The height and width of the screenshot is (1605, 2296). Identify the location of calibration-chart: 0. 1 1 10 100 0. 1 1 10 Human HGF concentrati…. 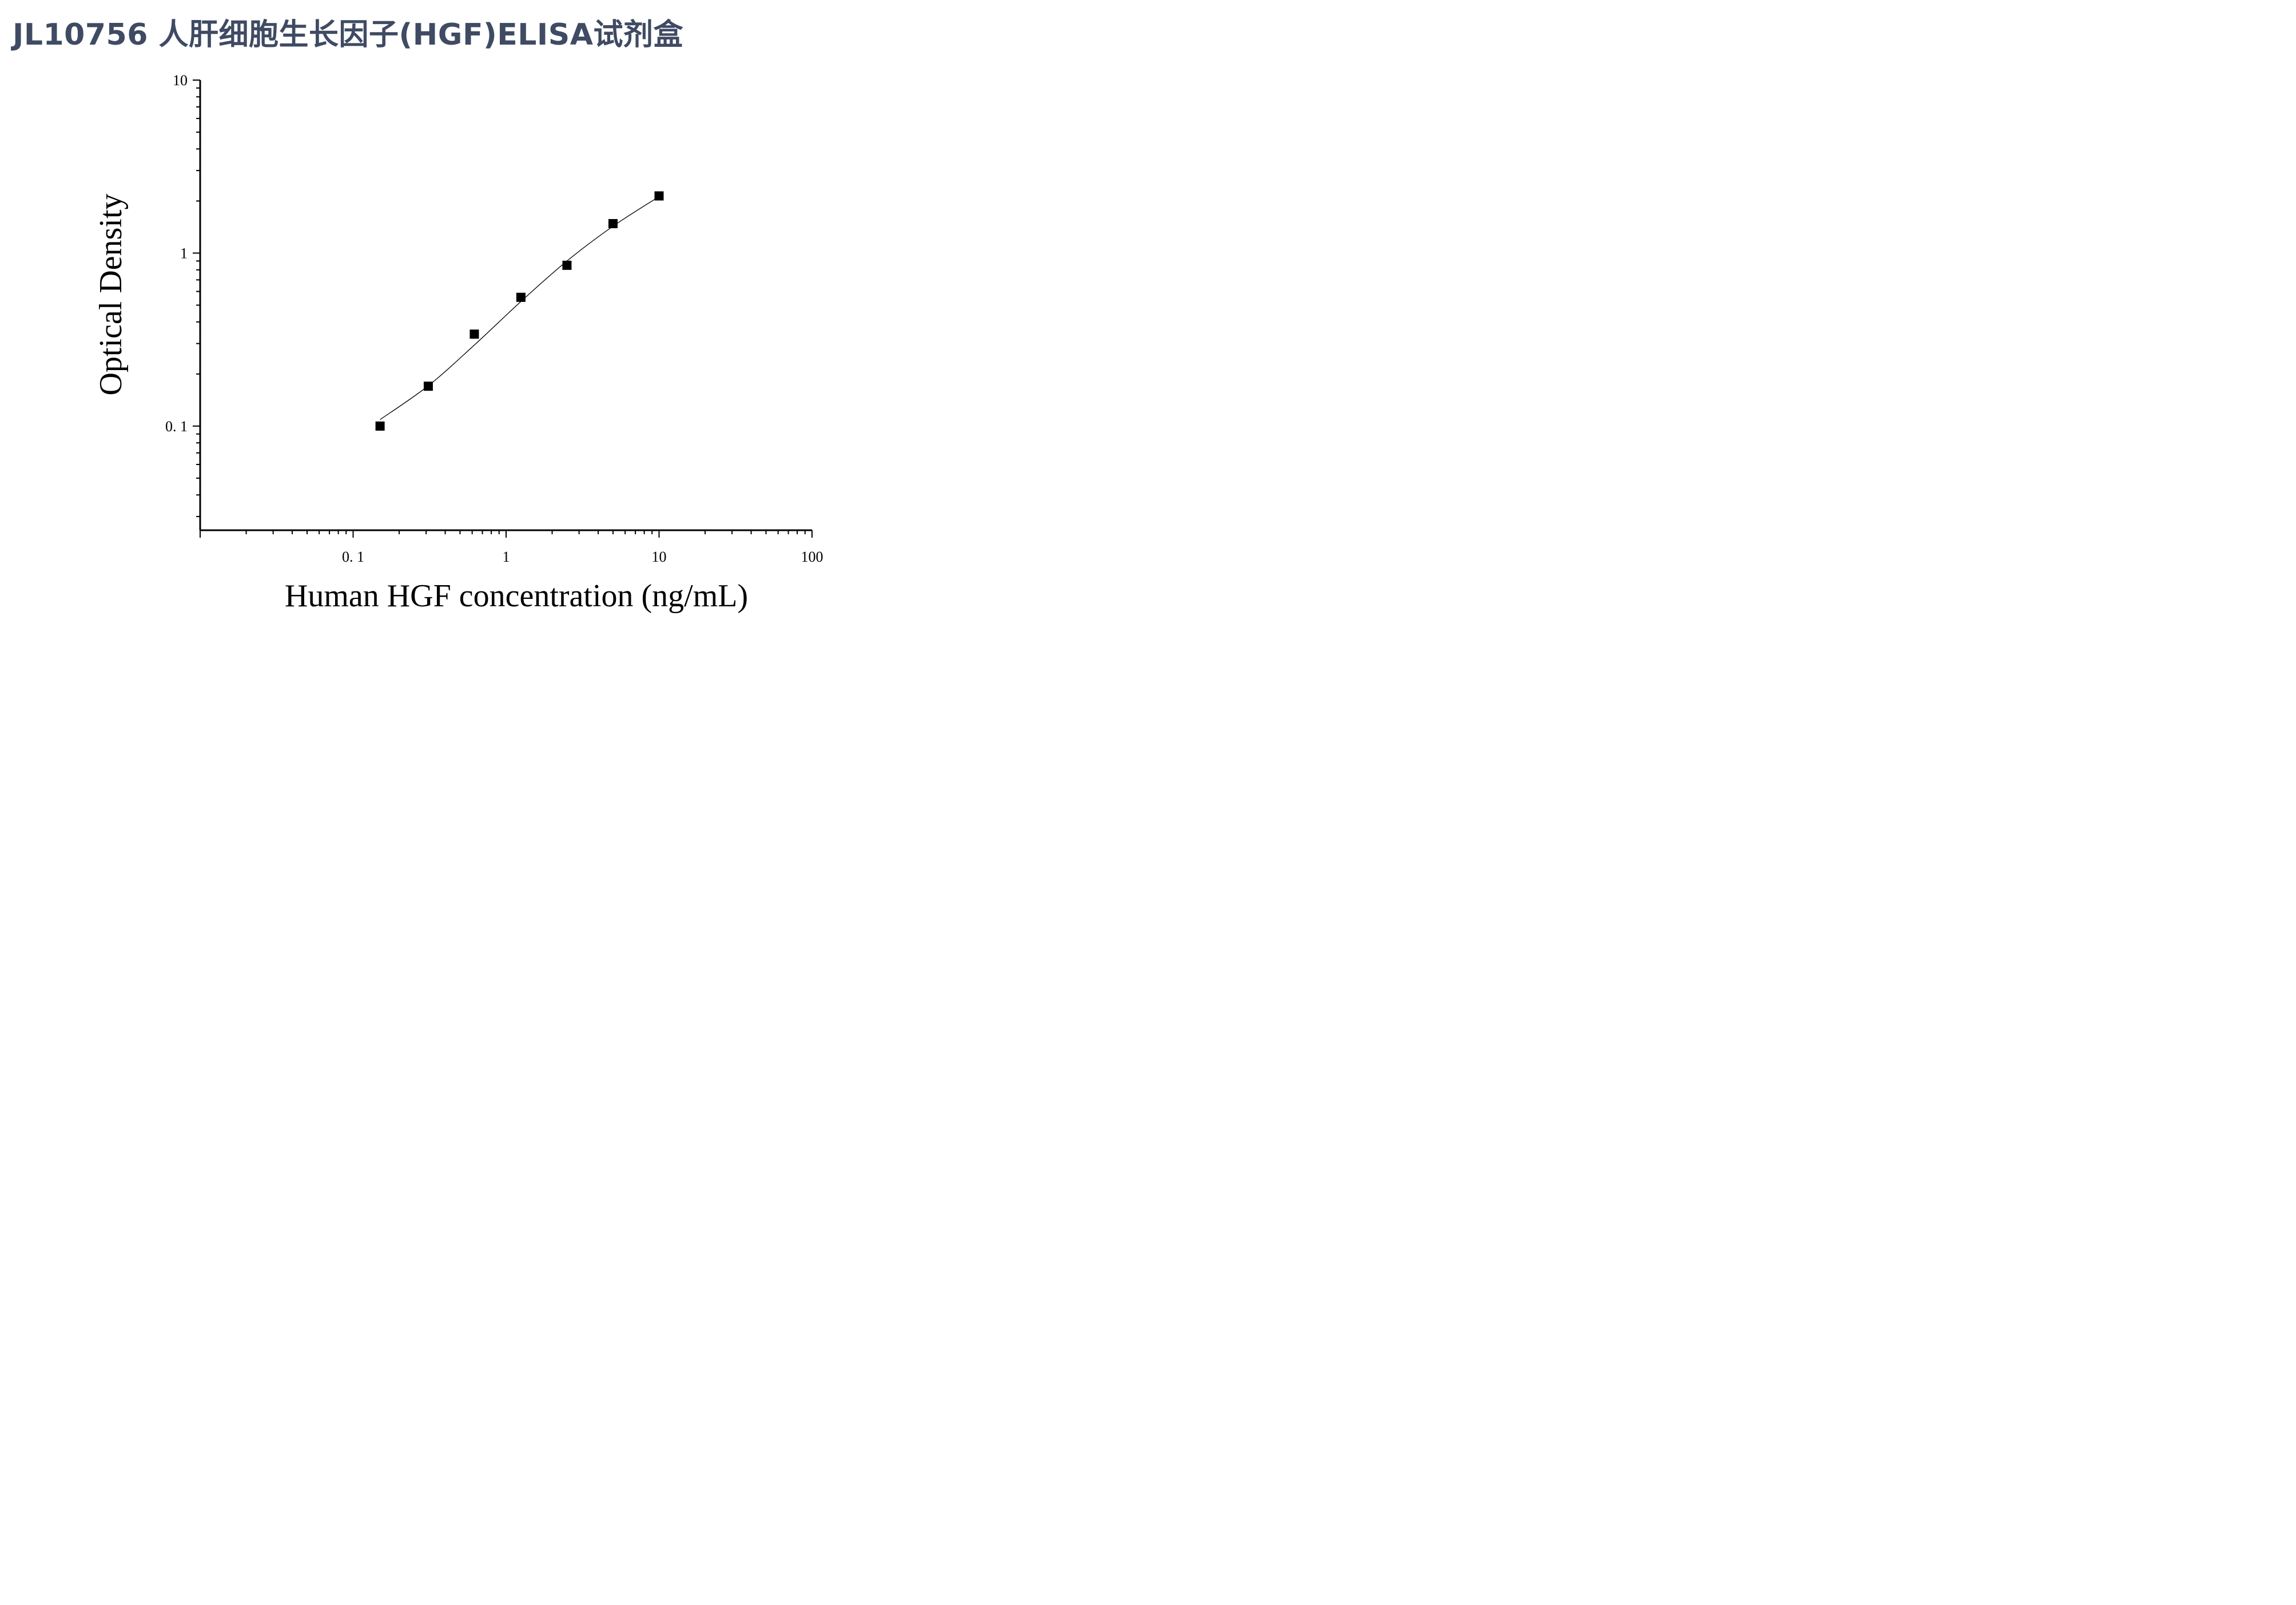
(458, 343).